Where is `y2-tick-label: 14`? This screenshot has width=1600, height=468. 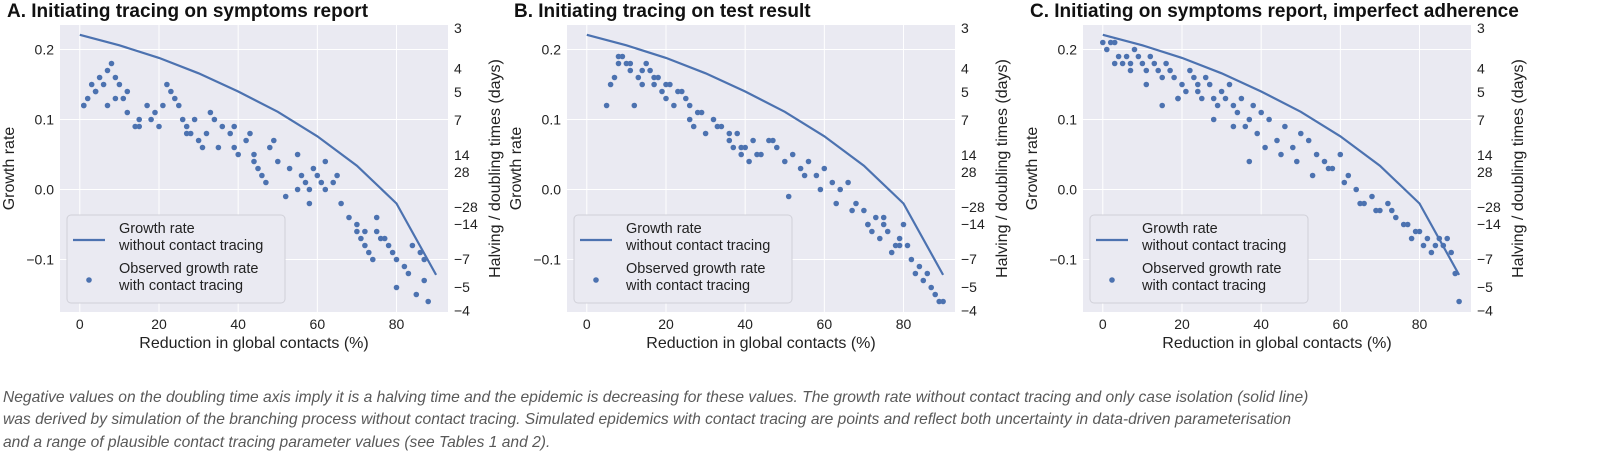 y2-tick-label: 14 is located at coordinates (969, 155).